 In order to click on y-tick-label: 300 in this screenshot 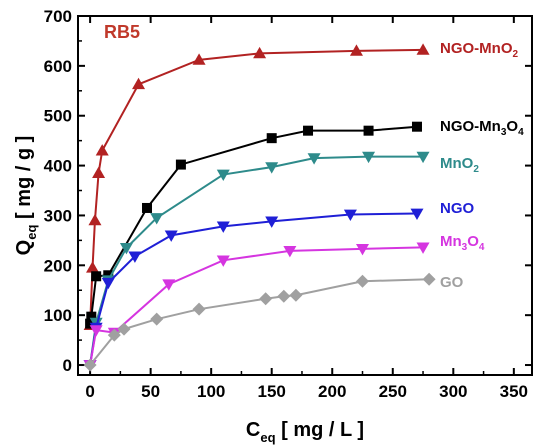, I will do `click(58, 215)`.